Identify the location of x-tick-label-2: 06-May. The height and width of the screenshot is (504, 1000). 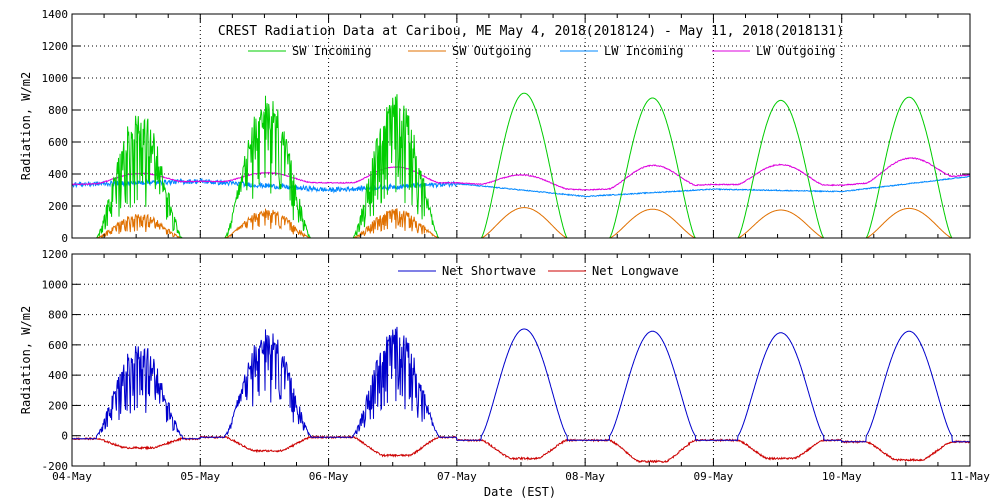
(329, 476).